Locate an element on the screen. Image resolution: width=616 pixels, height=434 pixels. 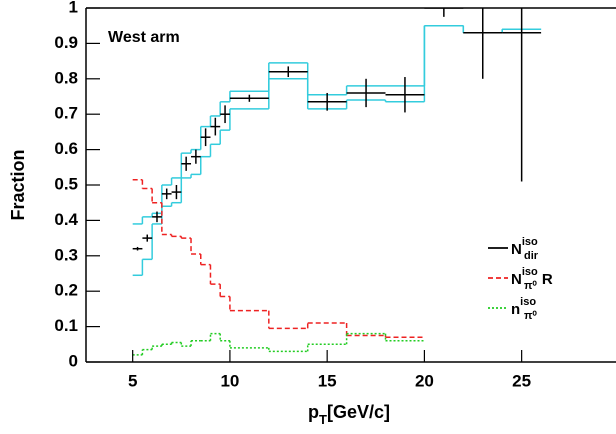
y-tick-label: 0.4 is located at coordinates (66, 219).